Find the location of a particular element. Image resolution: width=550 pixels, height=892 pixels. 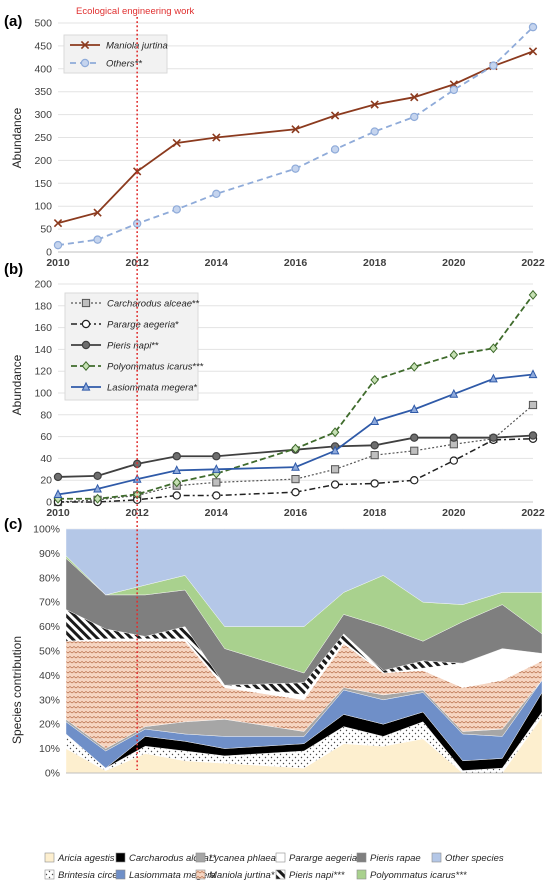

panel-c-ylabel: Species contribution is located at coordinates (17, 690).